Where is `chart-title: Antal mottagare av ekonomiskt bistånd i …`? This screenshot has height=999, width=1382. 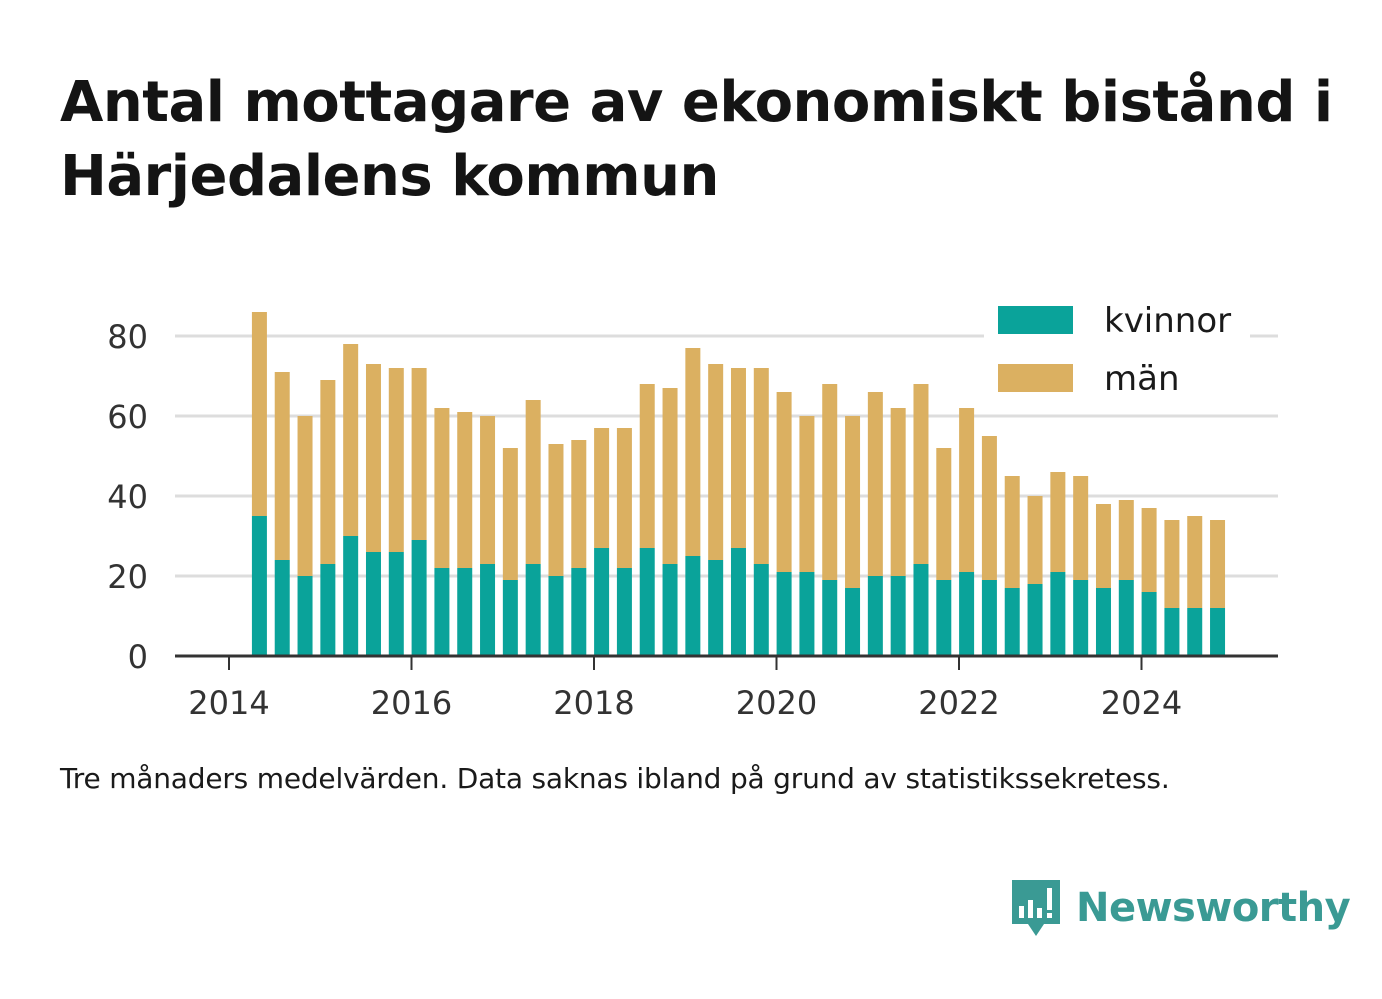 chart-title: Antal mottagare av ekonomiskt bistånd i … is located at coordinates (696, 139).